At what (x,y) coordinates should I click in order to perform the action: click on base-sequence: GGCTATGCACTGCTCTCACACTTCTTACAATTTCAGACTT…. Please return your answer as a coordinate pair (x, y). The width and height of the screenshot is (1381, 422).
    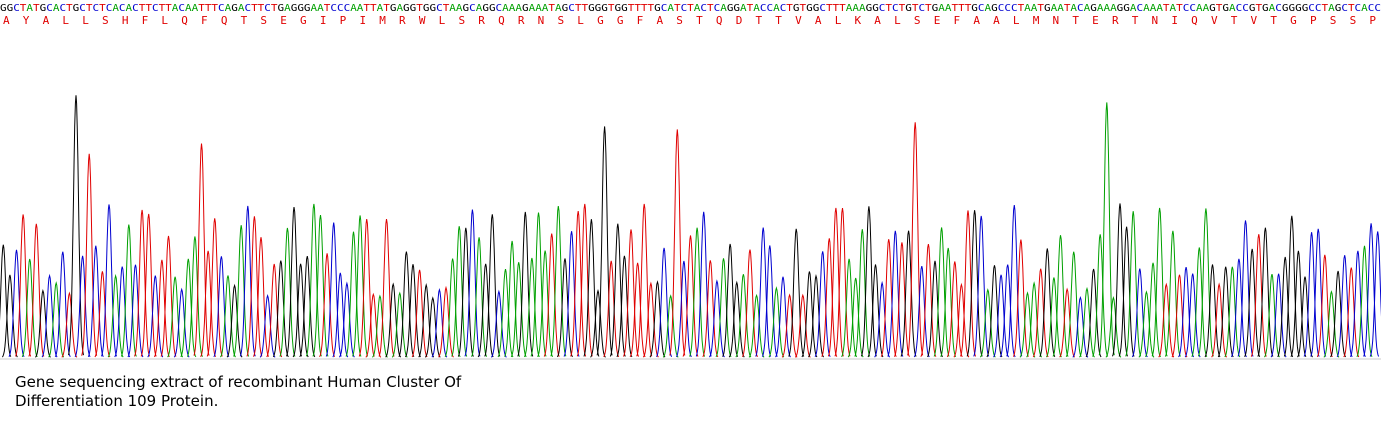
    Looking at the image, I should click on (690, 8).